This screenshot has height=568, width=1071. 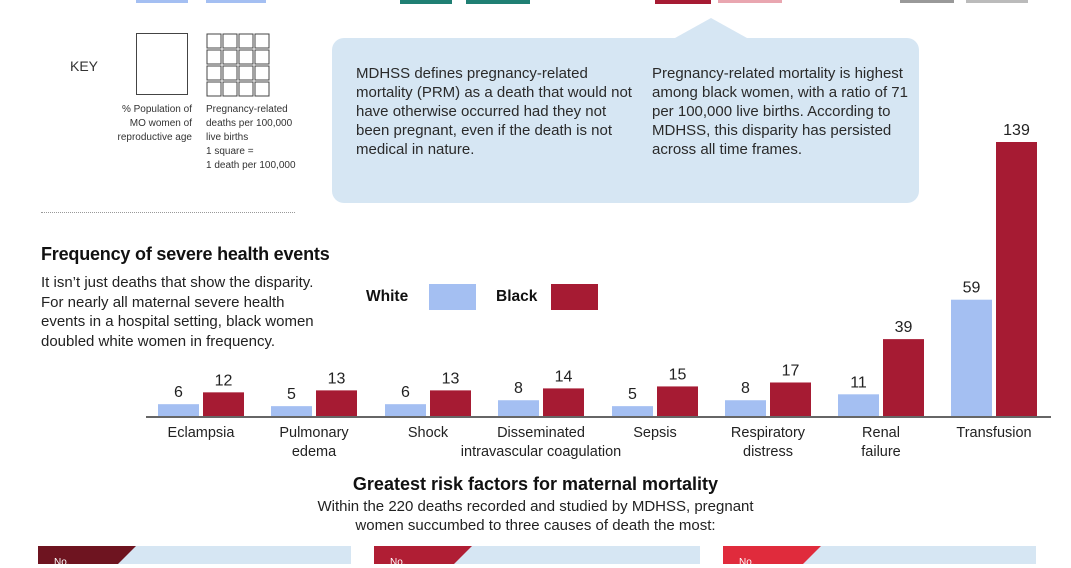 What do you see at coordinates (541, 452) in the screenshot?
I see `category-label: intravascular coagulation` at bounding box center [541, 452].